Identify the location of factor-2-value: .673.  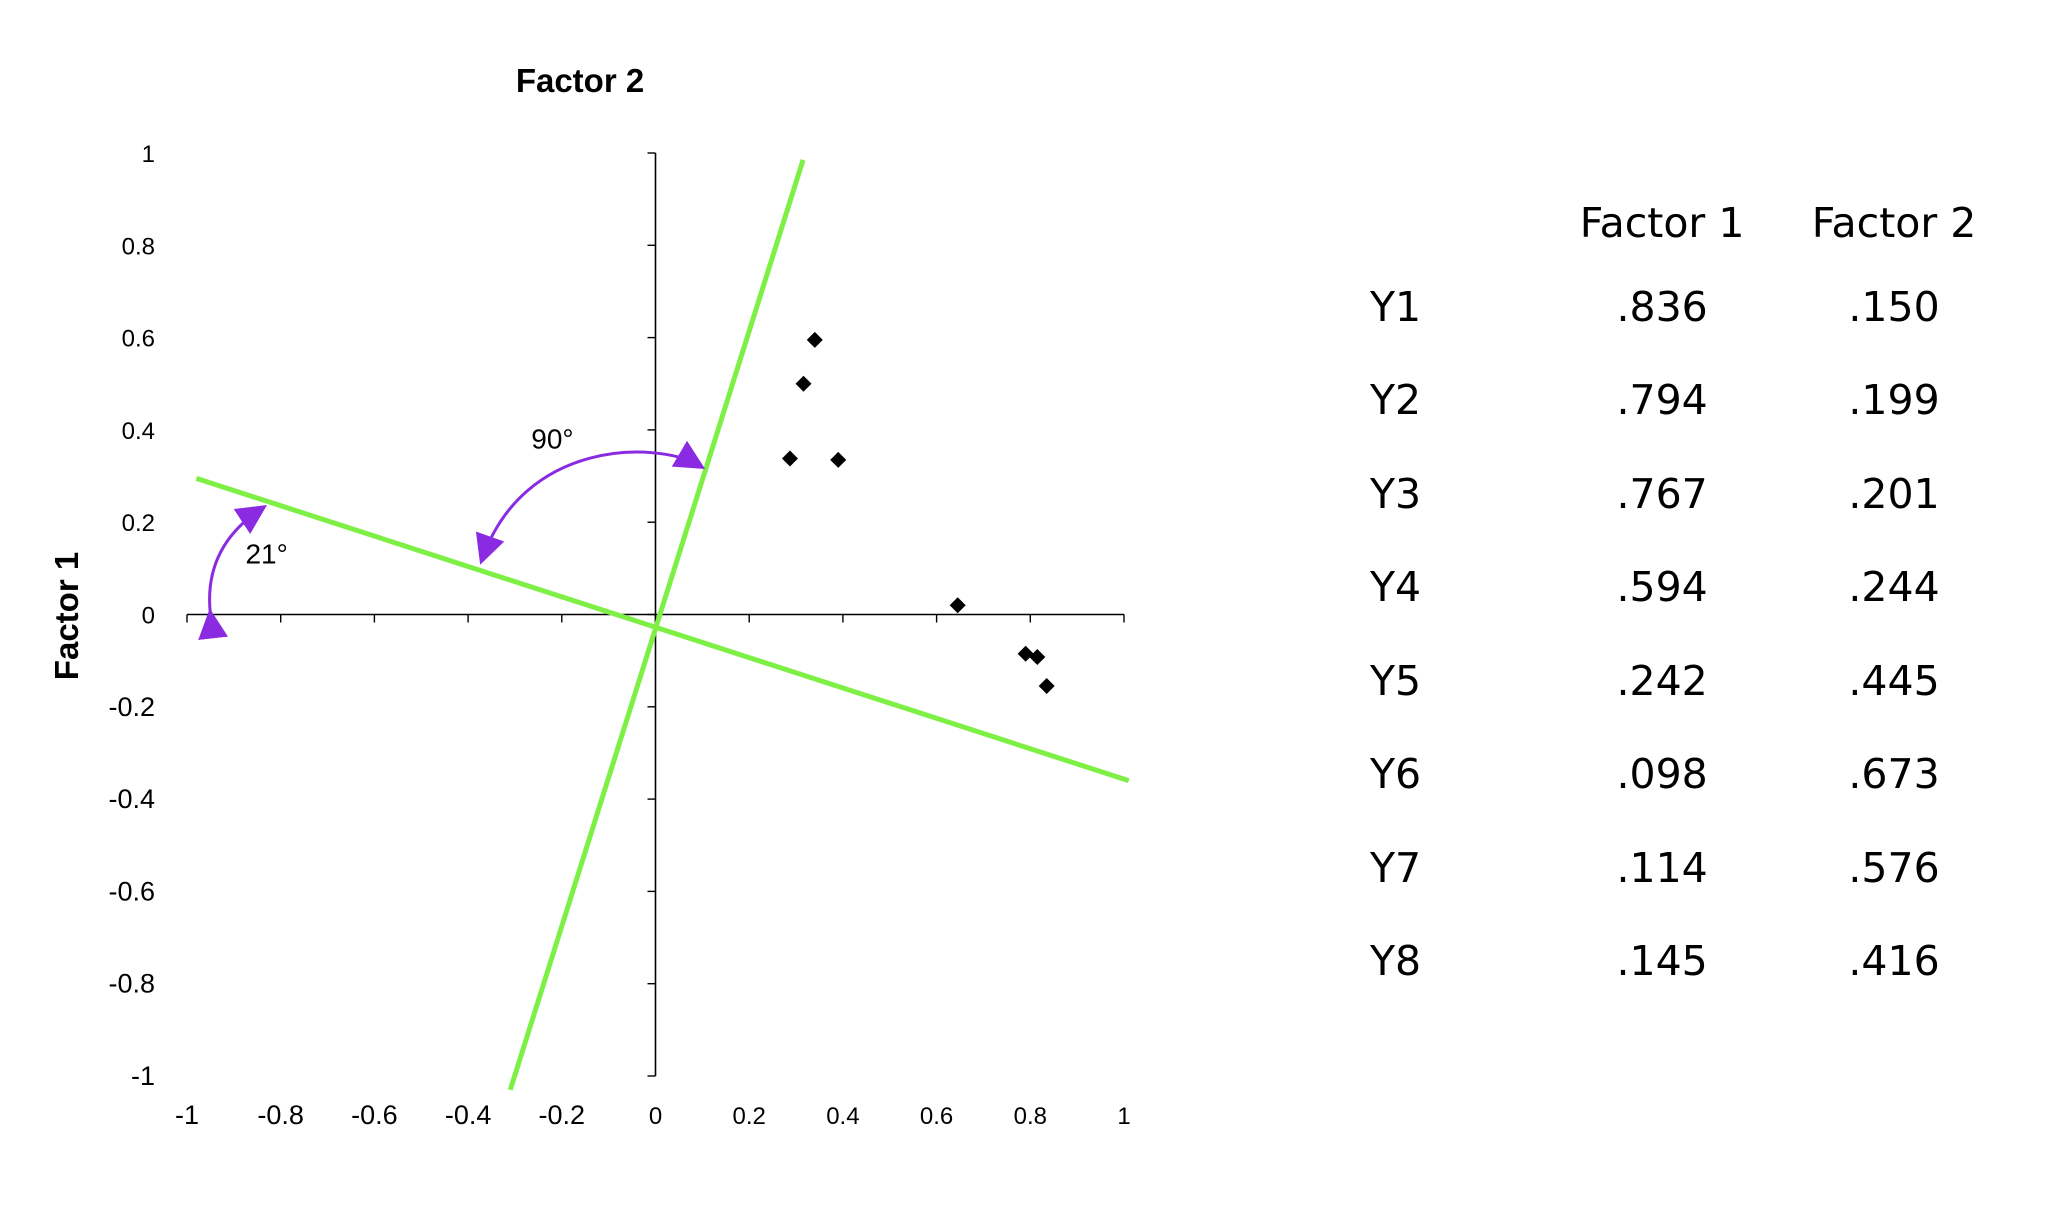
(1894, 774).